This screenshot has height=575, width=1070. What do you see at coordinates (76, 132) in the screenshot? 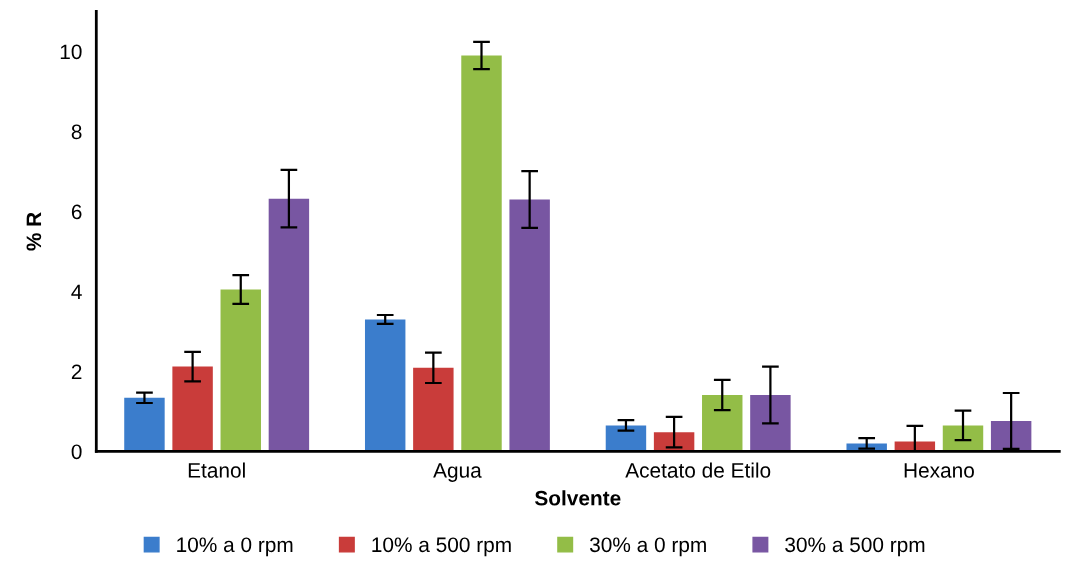
I see `y-tick-label: 8` at bounding box center [76, 132].